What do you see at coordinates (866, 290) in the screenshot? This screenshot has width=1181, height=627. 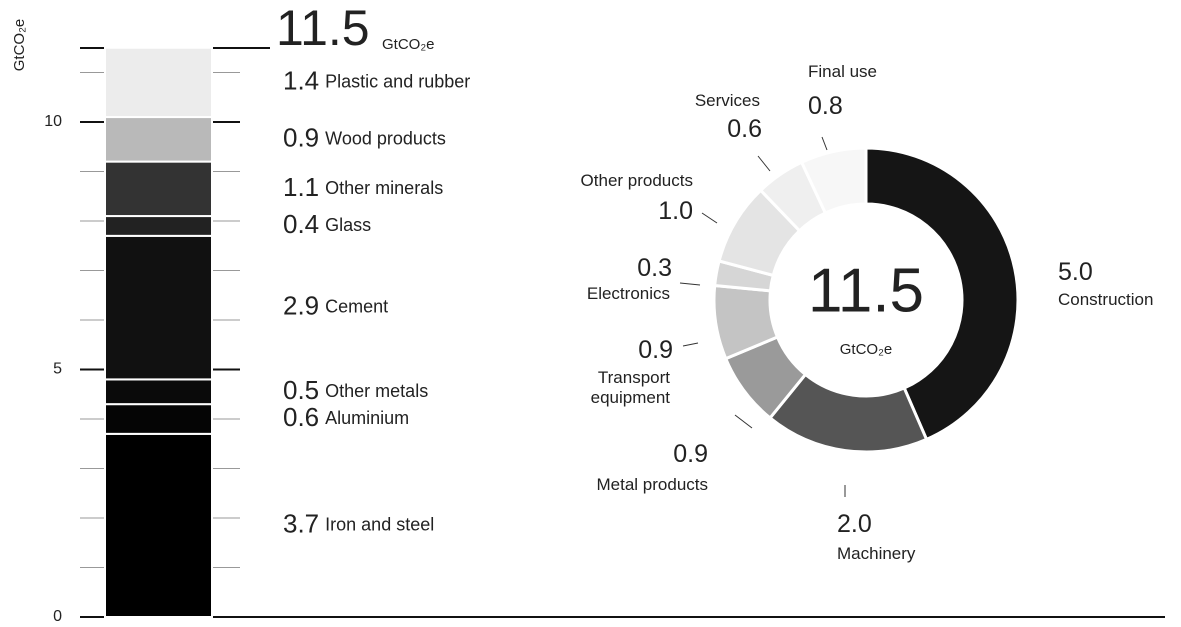 I see `donut-total: 11.5` at bounding box center [866, 290].